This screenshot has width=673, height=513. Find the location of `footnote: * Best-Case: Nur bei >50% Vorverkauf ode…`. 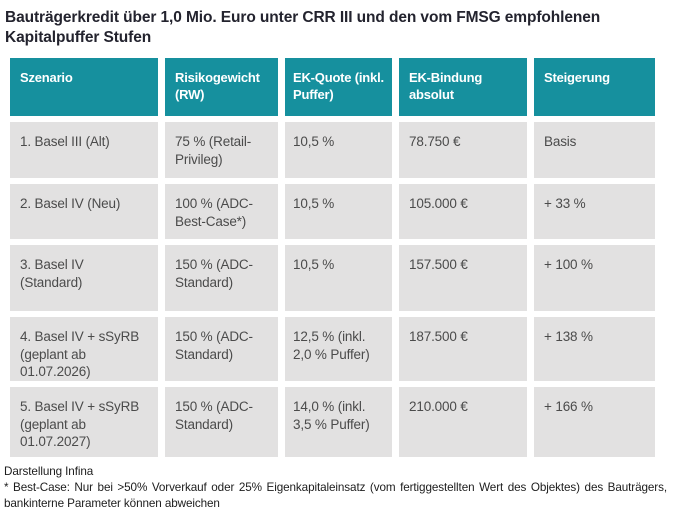

footnote: * Best-Case: Nur bei >50% Vorverkauf ode… is located at coordinates (335, 496).